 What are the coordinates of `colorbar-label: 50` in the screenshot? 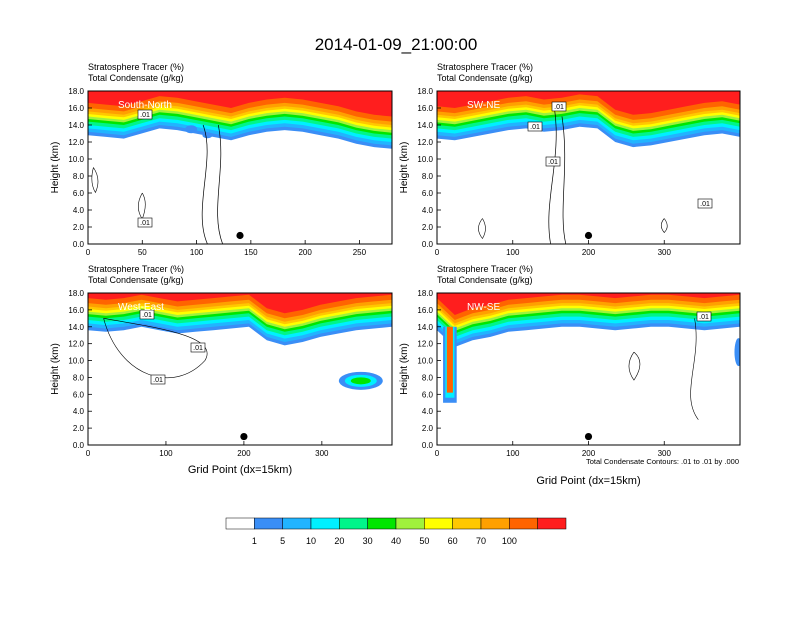 It's located at (424, 541).